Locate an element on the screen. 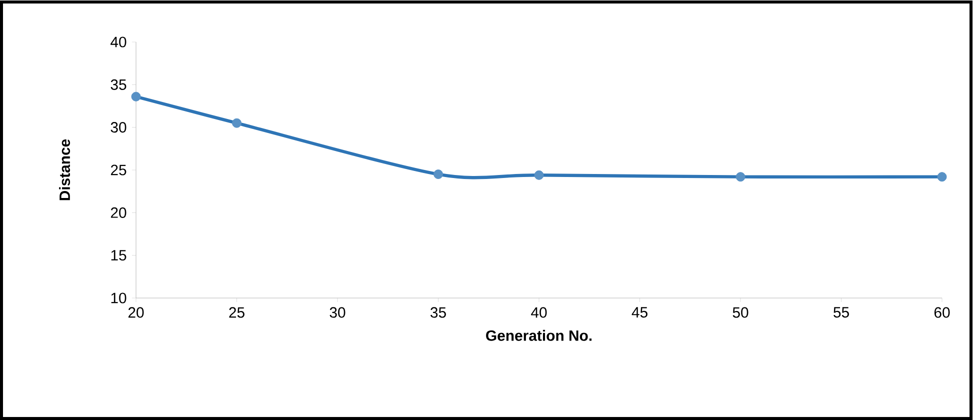 The width and height of the screenshot is (973, 420). y-tick-label: 20 is located at coordinates (118, 212).